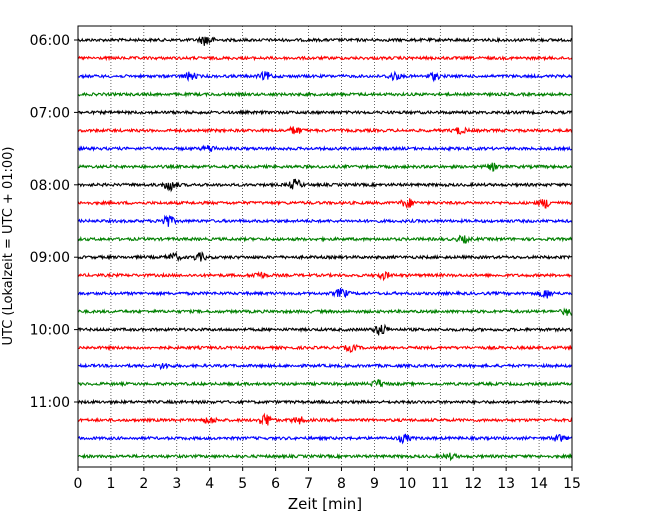 The image size is (650, 520). I want to click on x-tick-label: 3, so click(176, 484).